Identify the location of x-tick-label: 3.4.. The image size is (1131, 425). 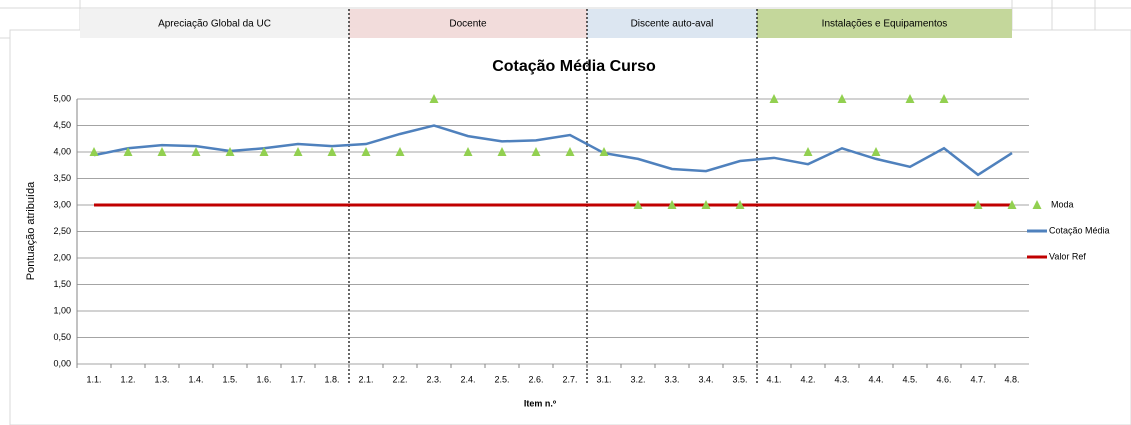
(705, 379).